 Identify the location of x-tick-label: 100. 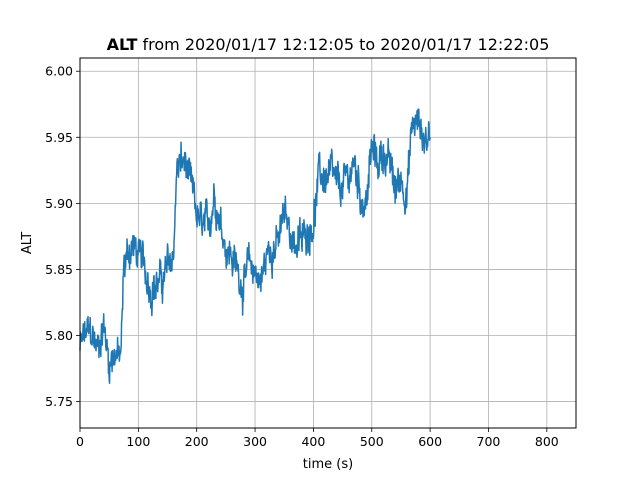
(138, 441).